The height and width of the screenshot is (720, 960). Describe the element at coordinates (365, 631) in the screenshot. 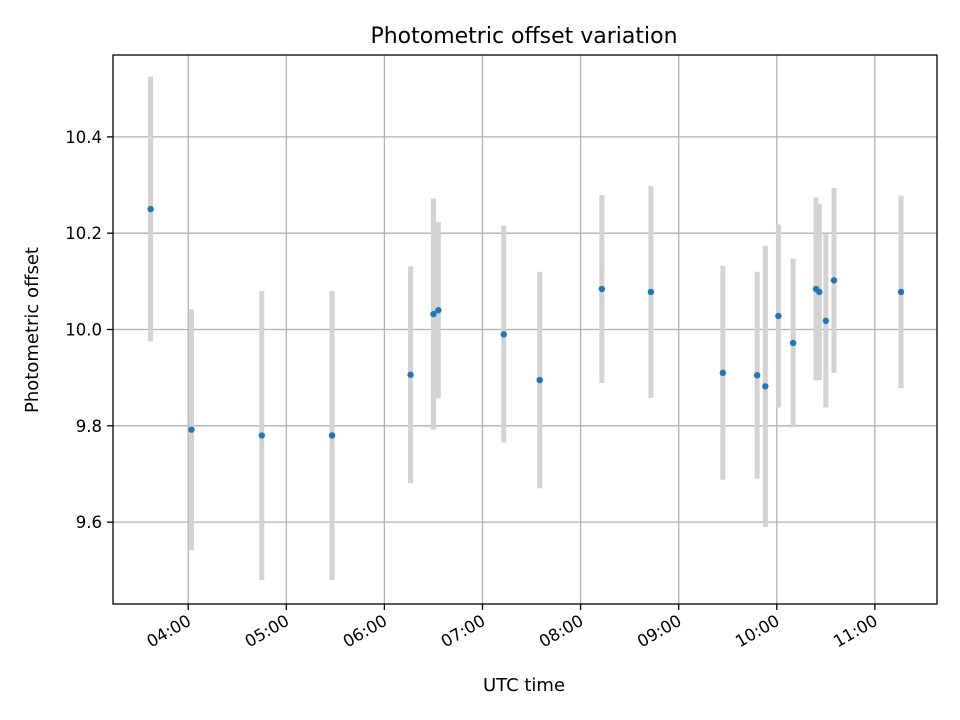

I see `x-tick-label: 06:00` at that location.